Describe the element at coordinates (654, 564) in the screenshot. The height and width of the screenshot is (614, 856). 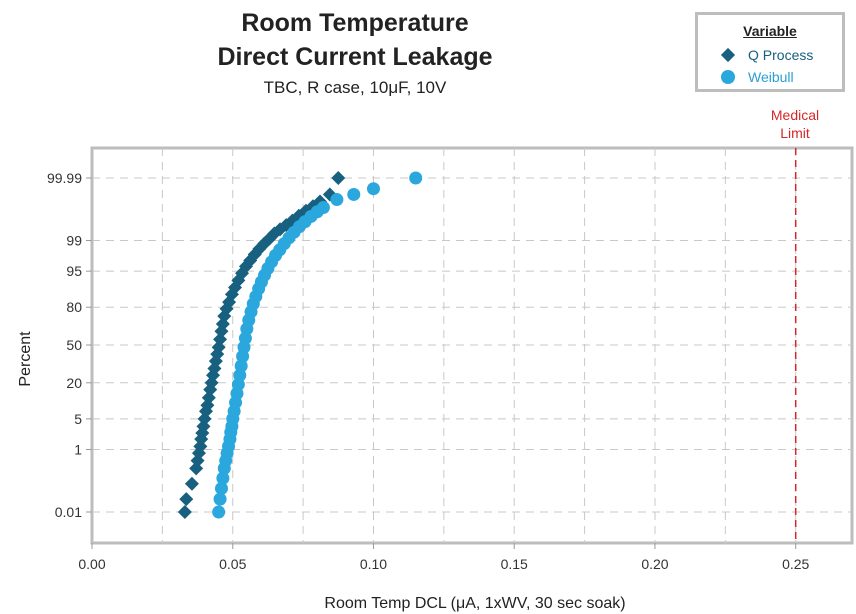
I see `x-tick-label: 0.20` at that location.